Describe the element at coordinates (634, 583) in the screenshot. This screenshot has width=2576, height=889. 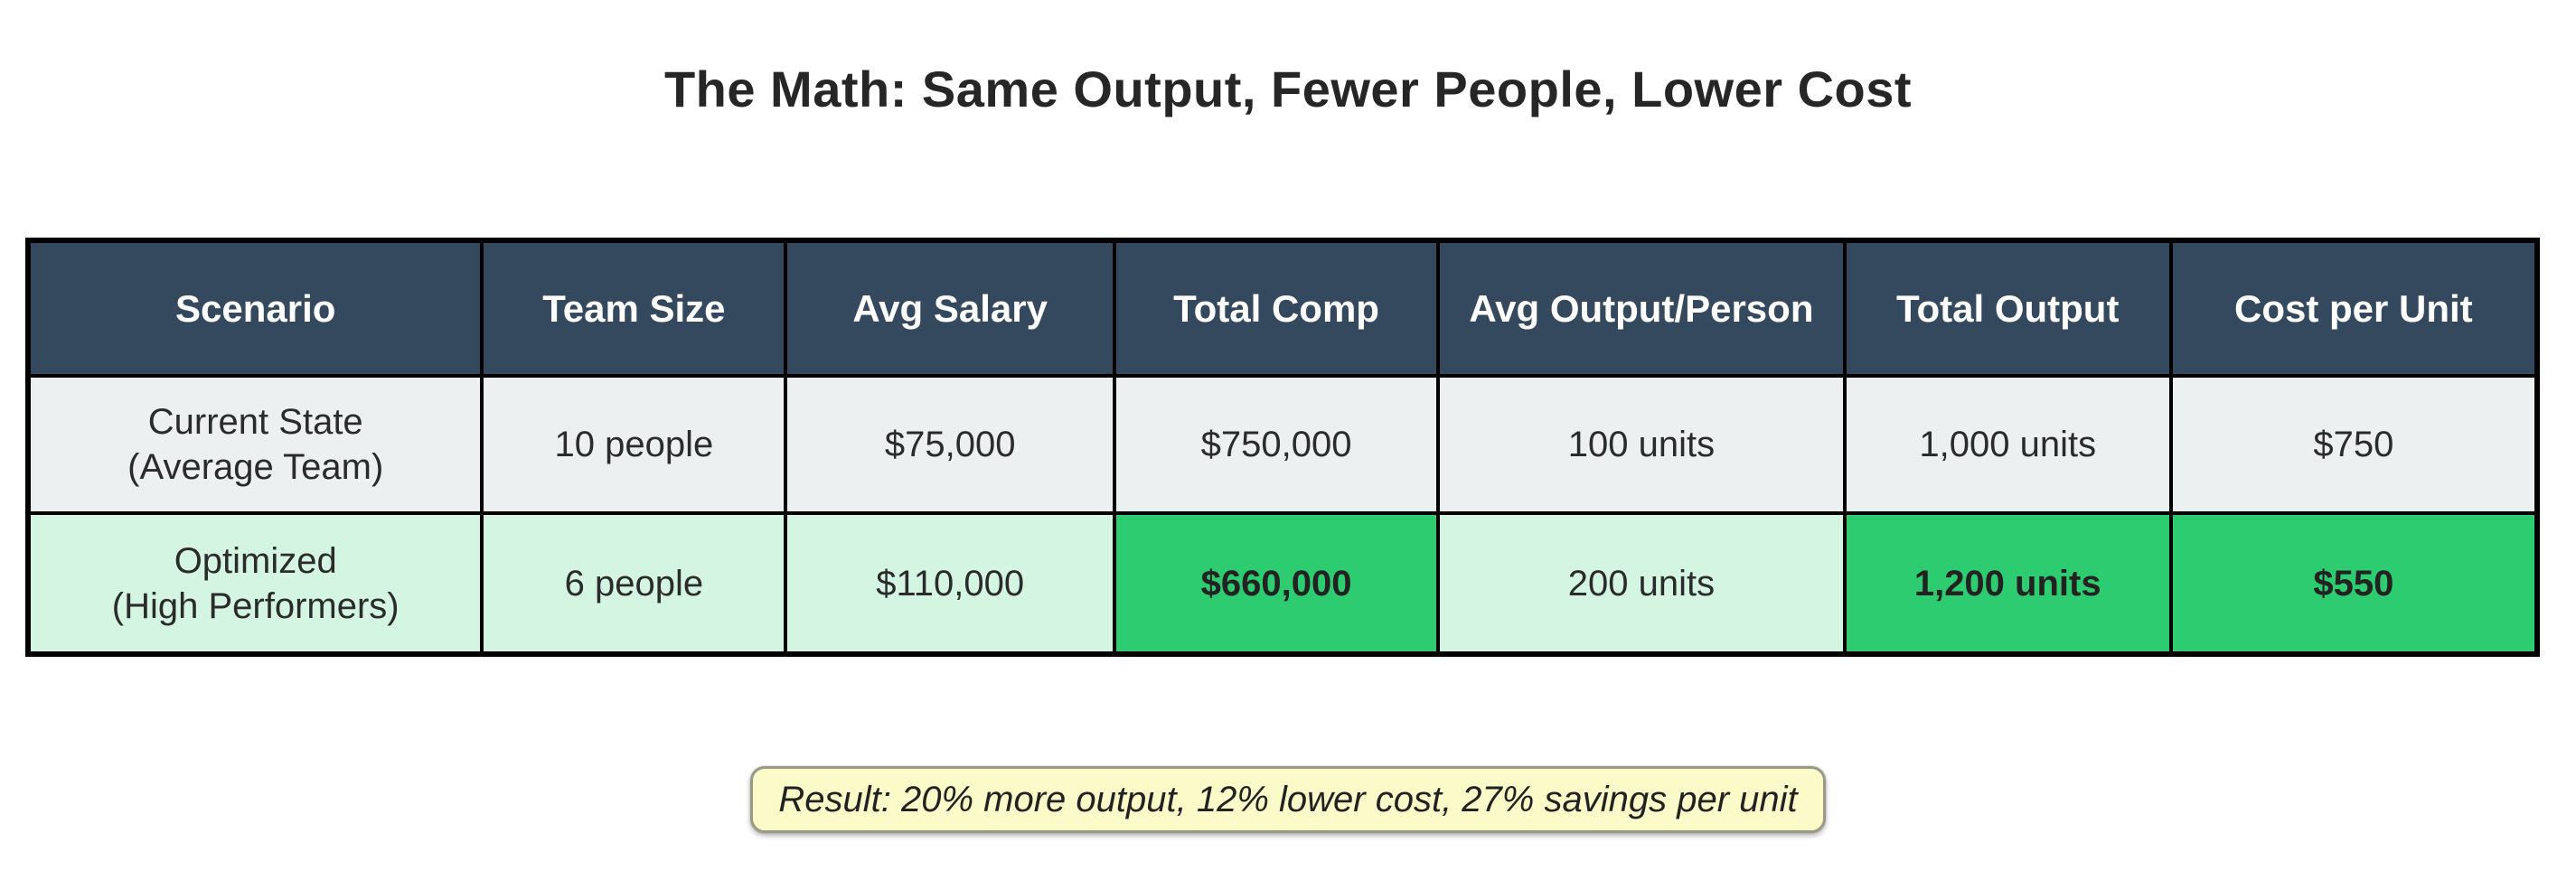
I see `cell-optimized-team-size: 6 people` at that location.